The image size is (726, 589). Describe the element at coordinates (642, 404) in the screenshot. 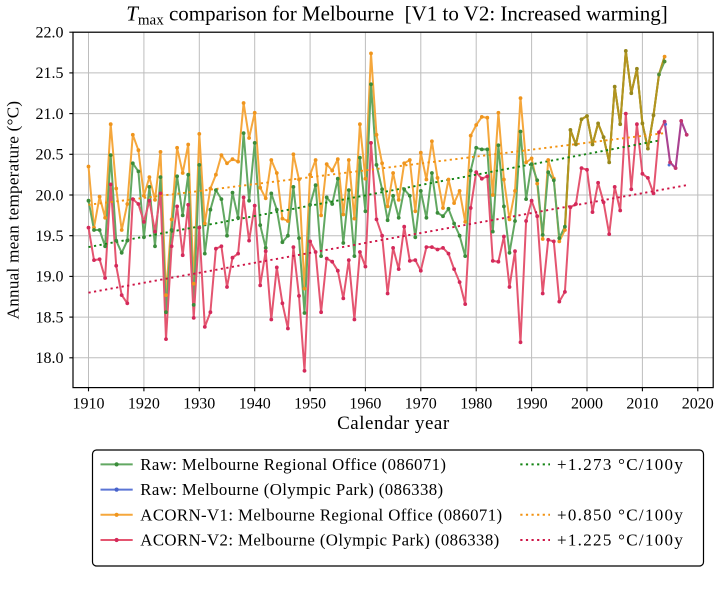

I see `svg-text: 2010` at that location.